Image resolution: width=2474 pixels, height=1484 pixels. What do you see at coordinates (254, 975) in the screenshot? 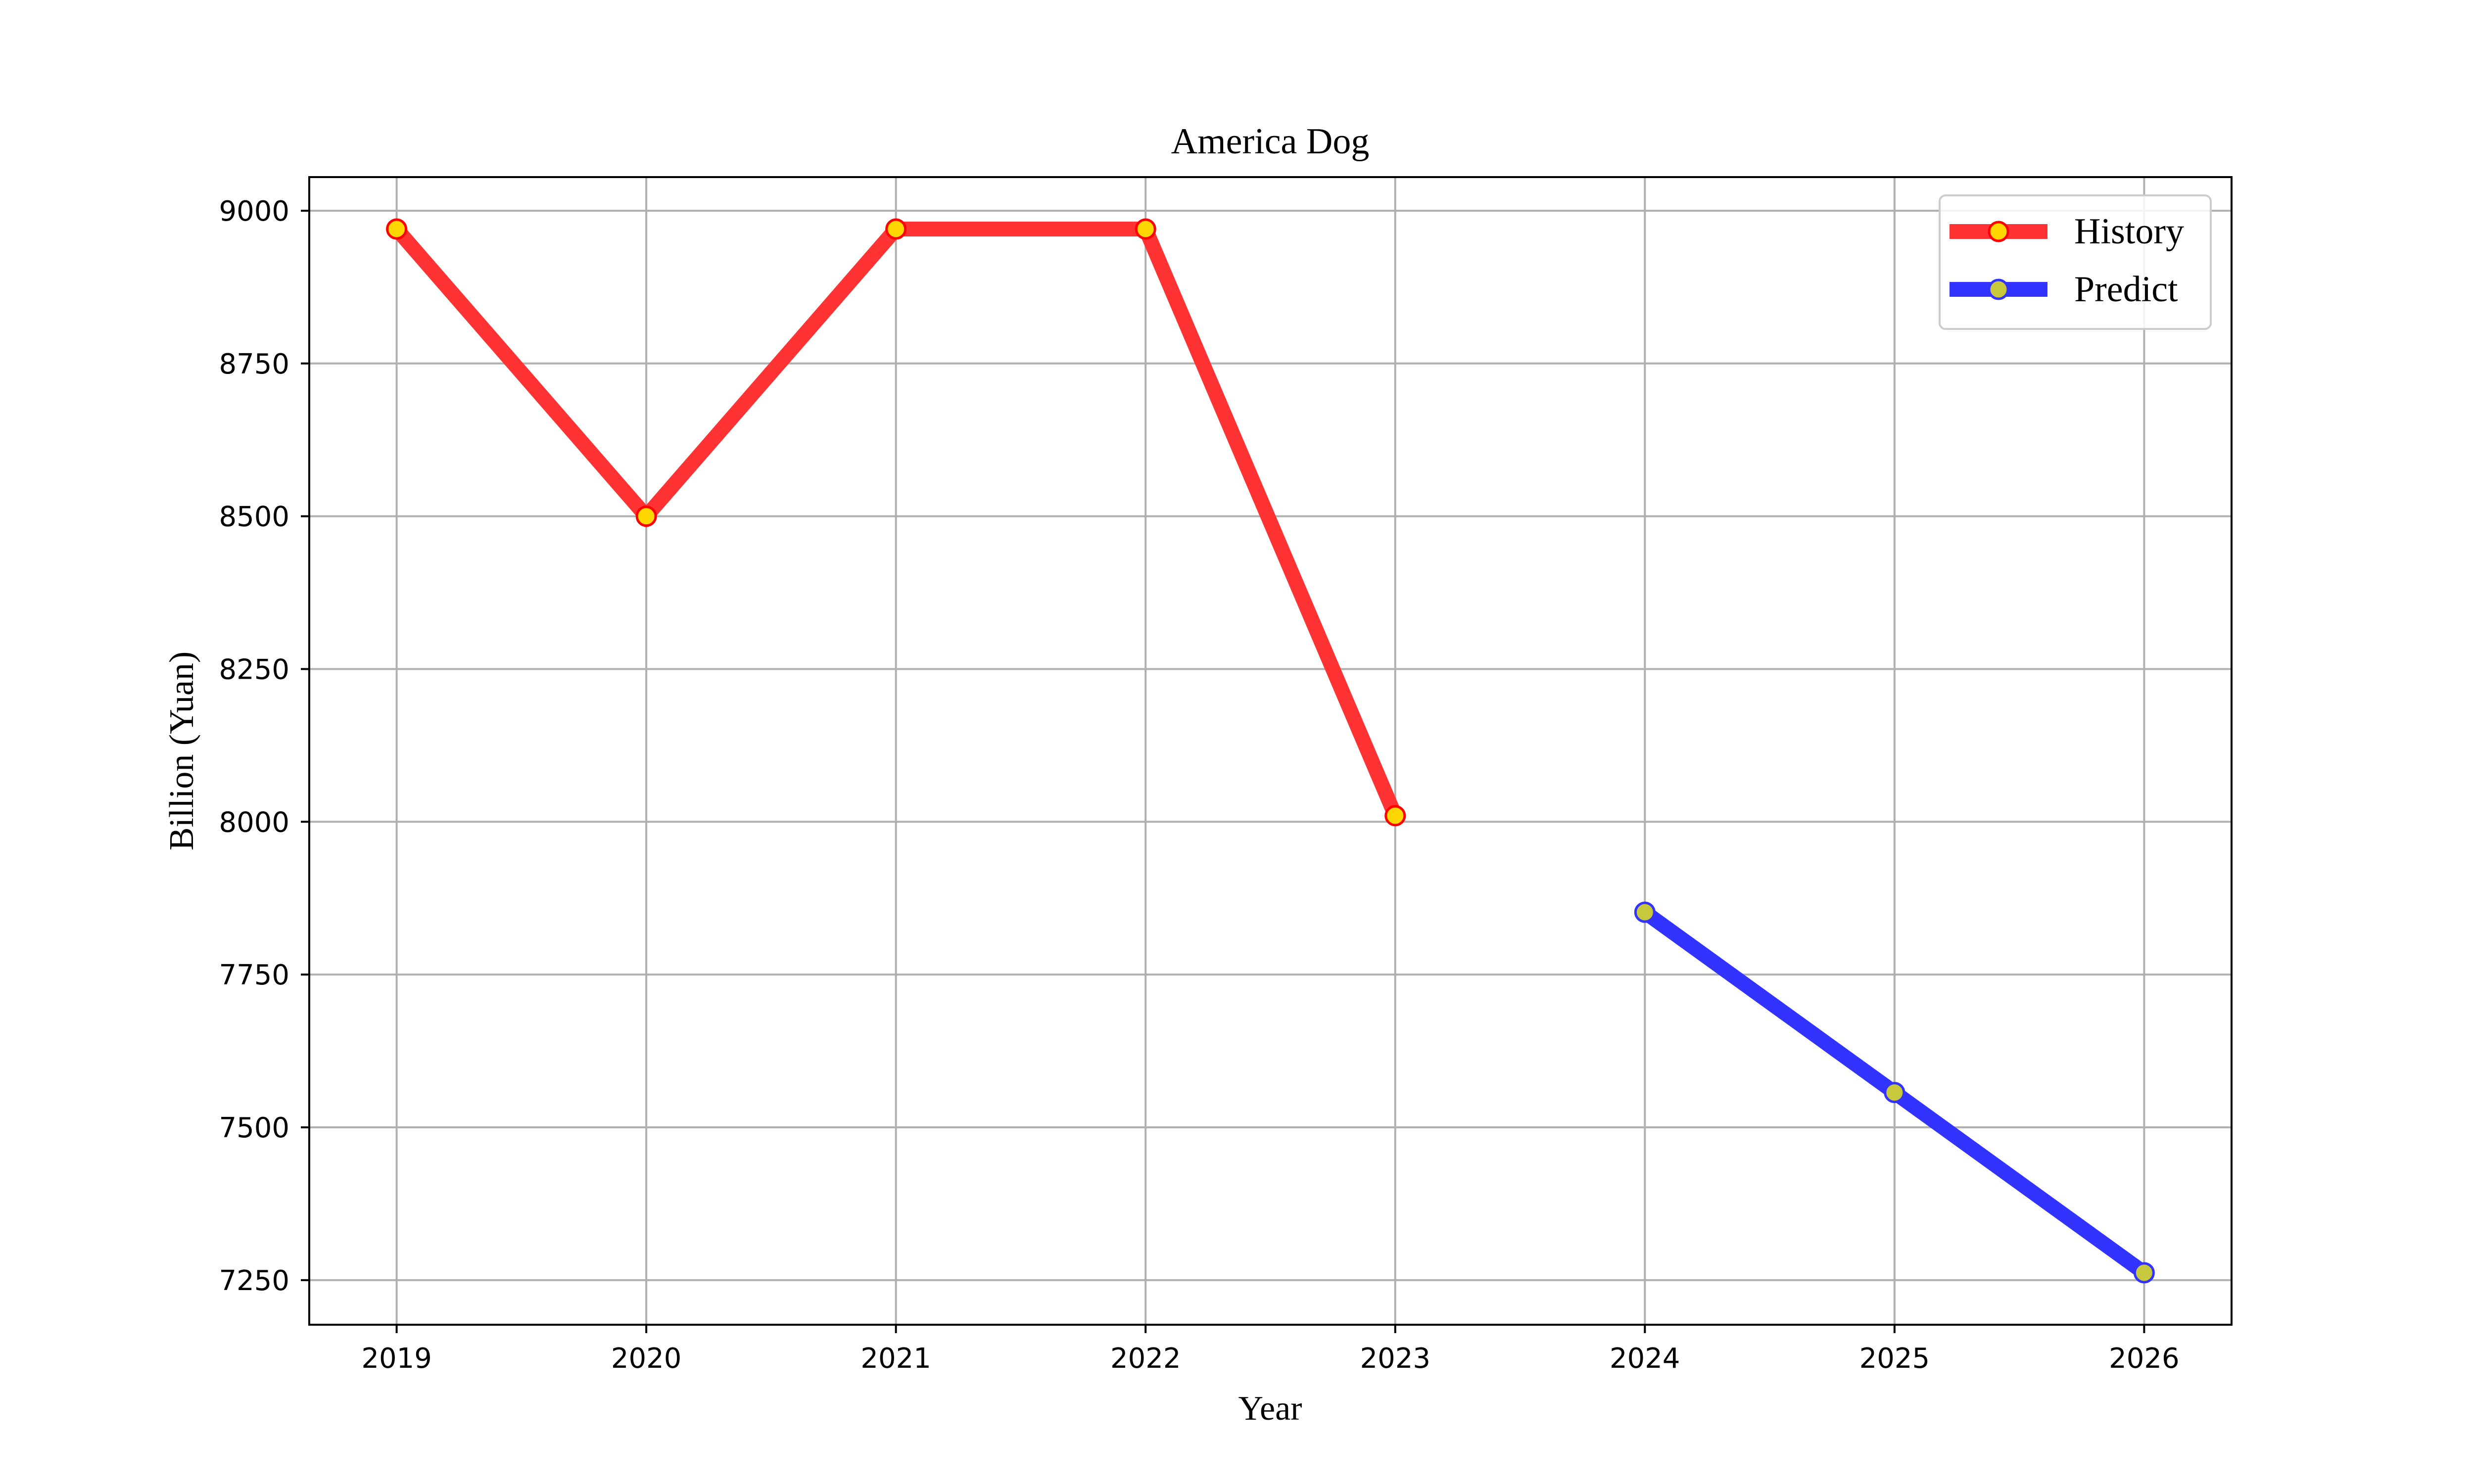
I see `y-tick-label: 7750` at bounding box center [254, 975].